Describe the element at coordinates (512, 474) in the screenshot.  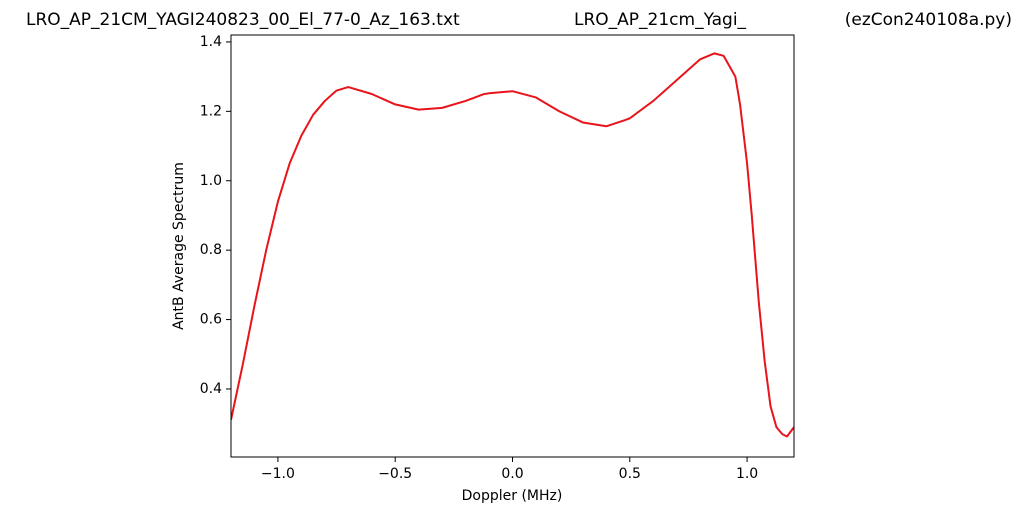
I see `x-tick-label: 0.0` at that location.